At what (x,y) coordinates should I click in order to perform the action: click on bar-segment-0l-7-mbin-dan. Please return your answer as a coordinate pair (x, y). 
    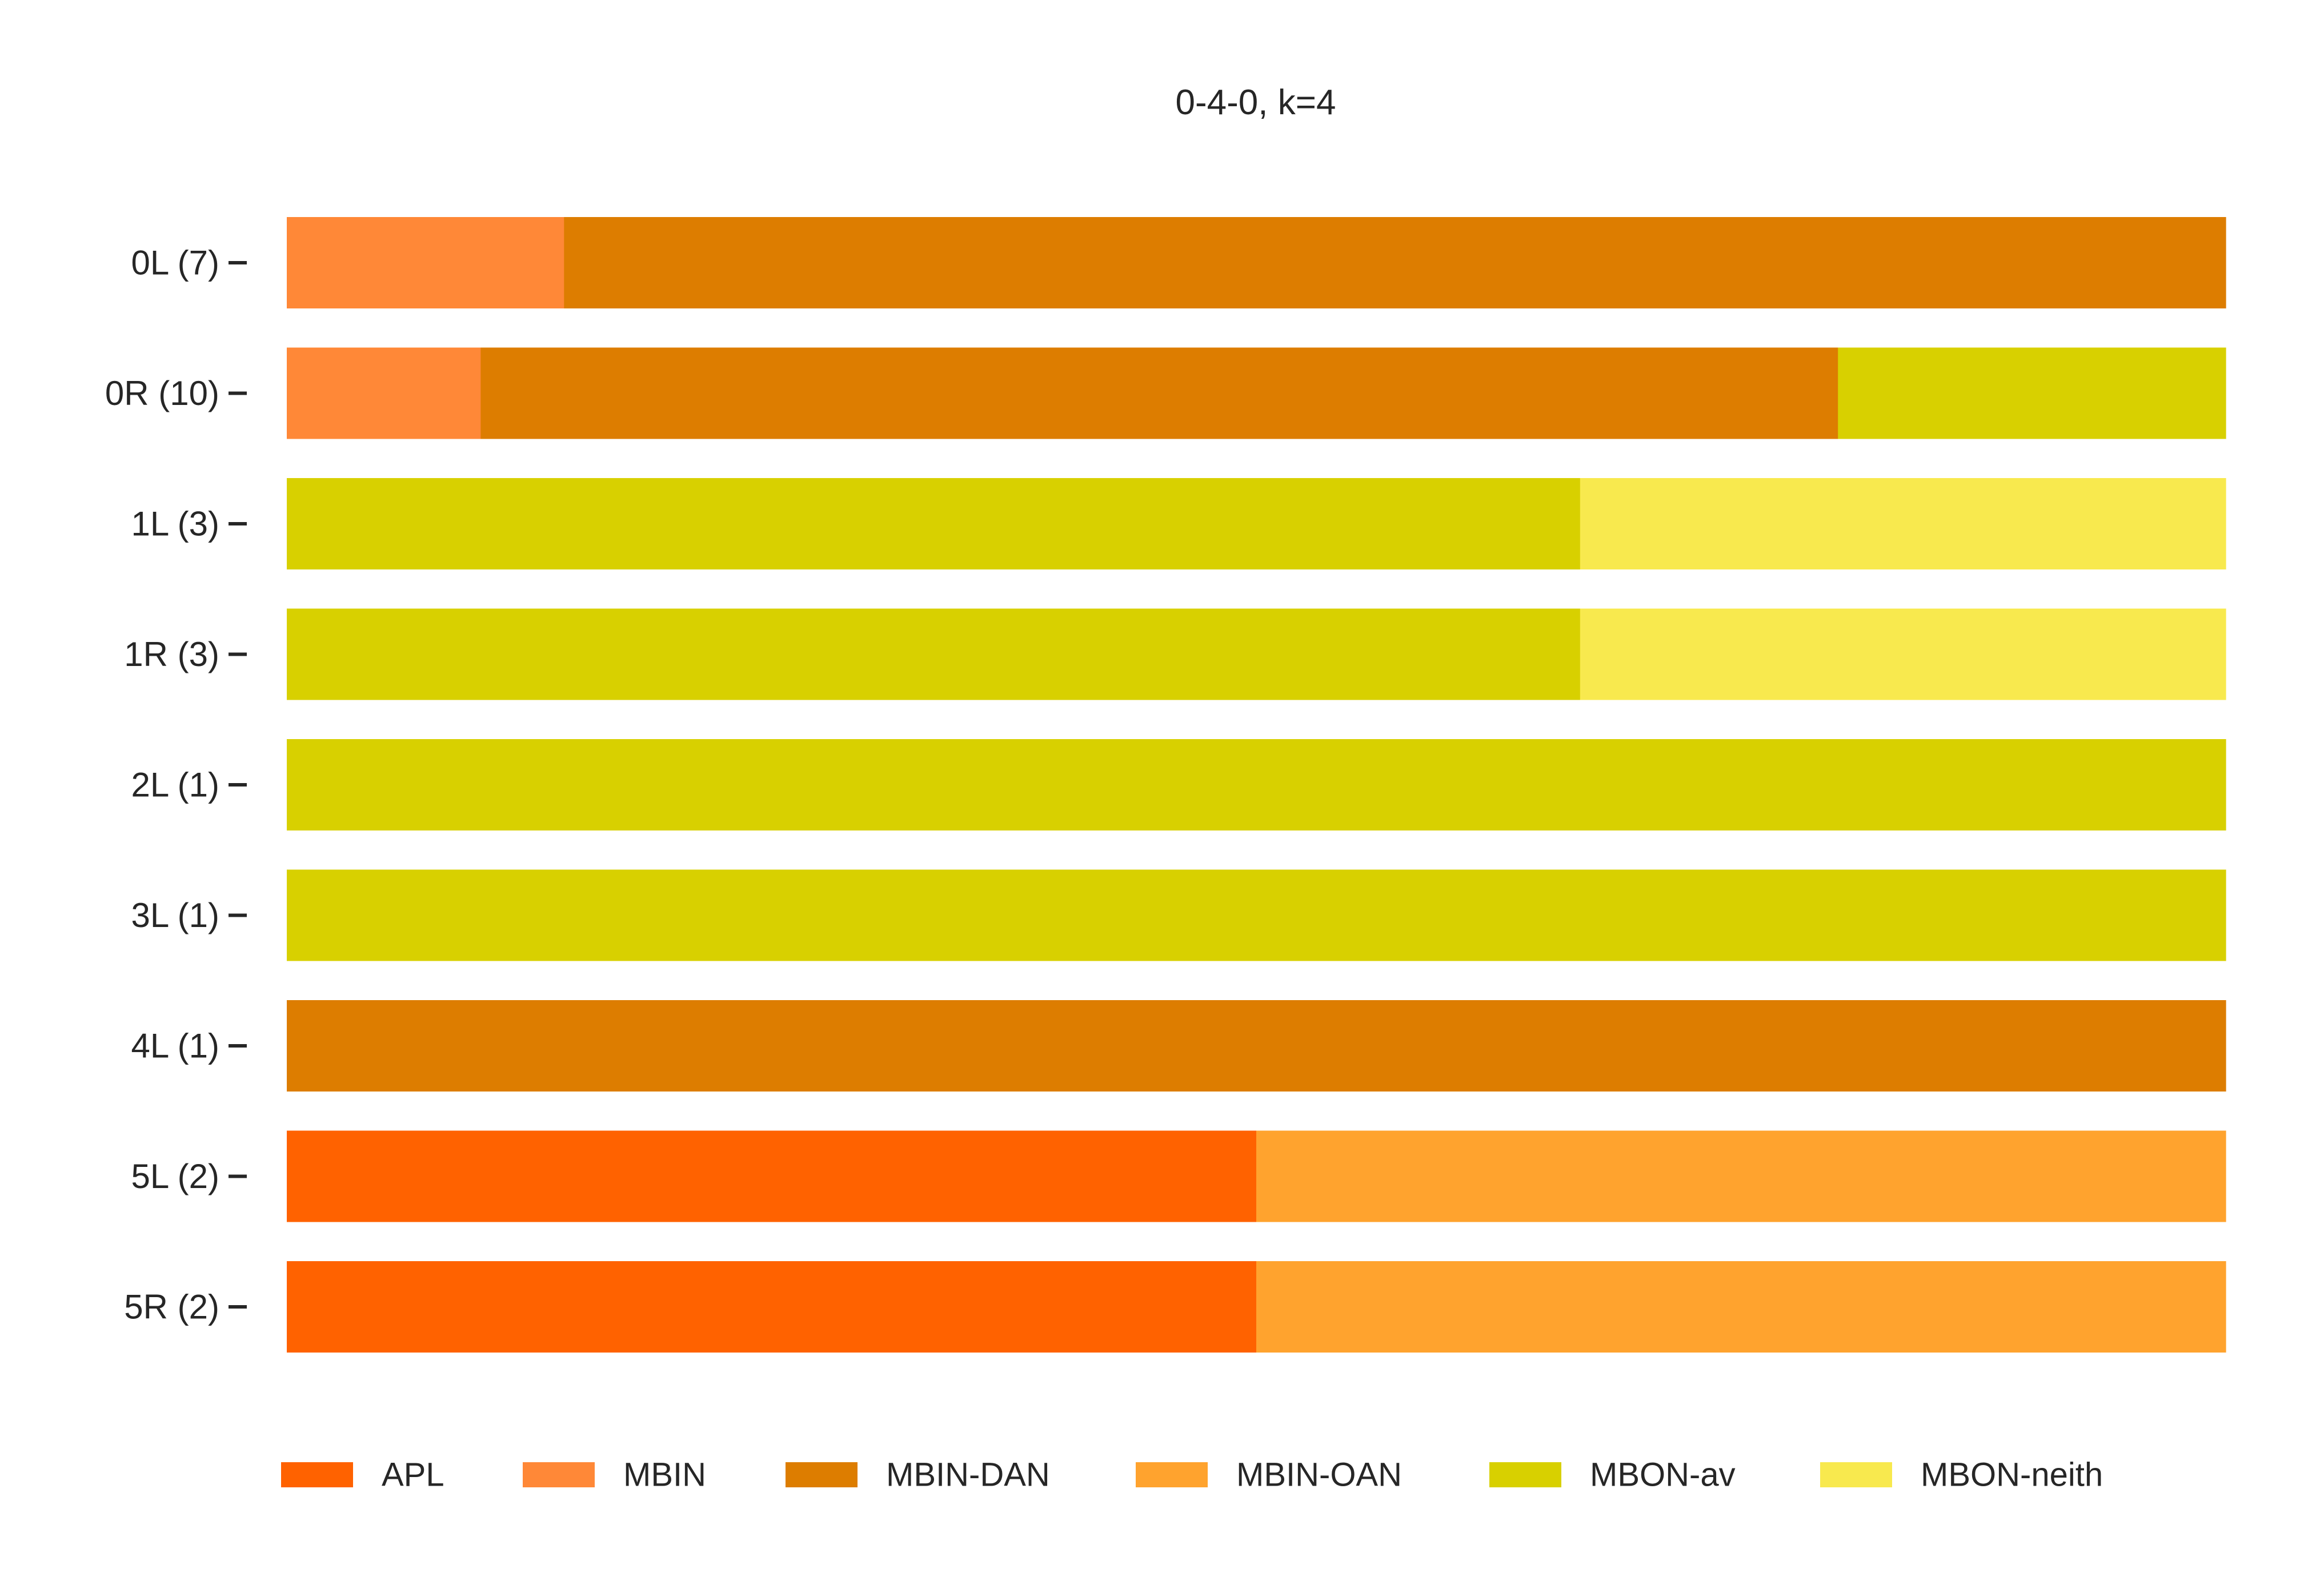
    Looking at the image, I should click on (1395, 262).